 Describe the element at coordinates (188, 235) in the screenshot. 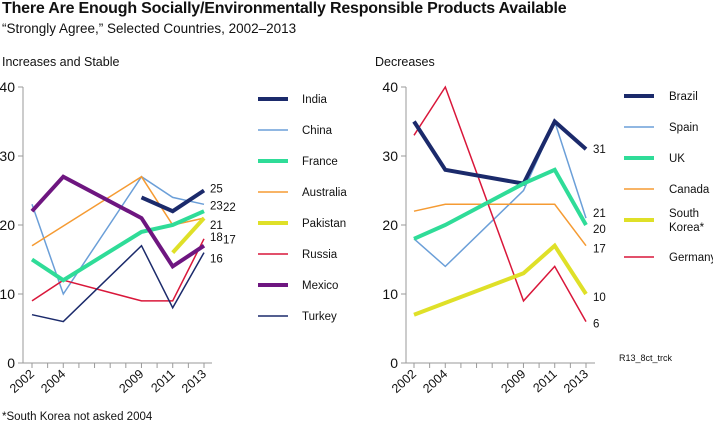

I see `series-line-pakistan` at that location.